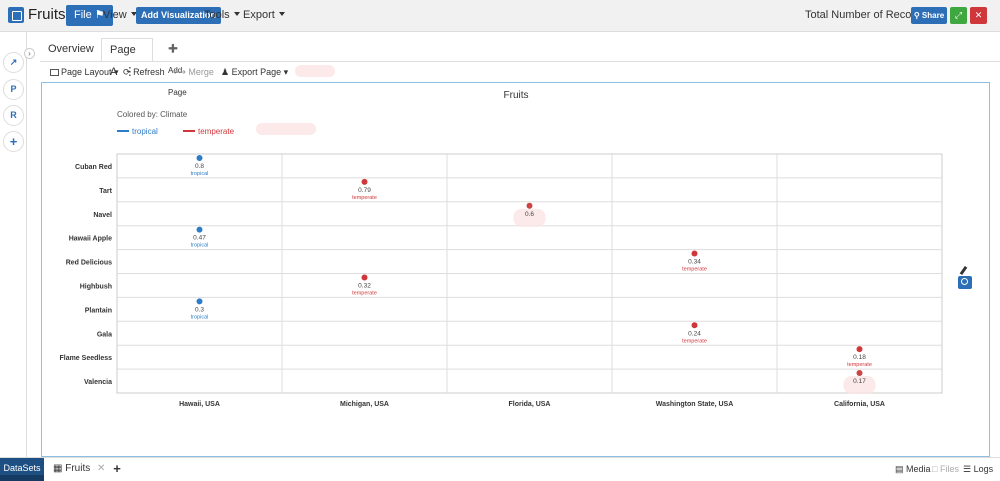  Describe the element at coordinates (13, 89) in the screenshot. I see `rail-button-p: P` at that location.